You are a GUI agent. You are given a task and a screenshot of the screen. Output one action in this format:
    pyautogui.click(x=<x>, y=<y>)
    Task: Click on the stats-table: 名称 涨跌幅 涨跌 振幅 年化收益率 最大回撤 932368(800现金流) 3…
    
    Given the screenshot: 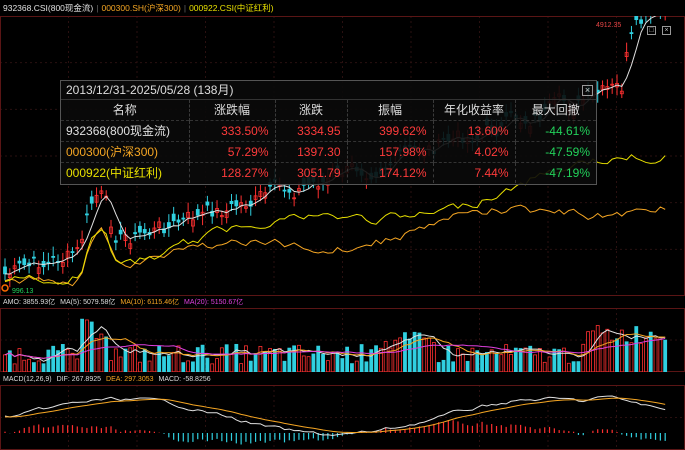 What is the action you would take?
    pyautogui.click(x=328, y=141)
    